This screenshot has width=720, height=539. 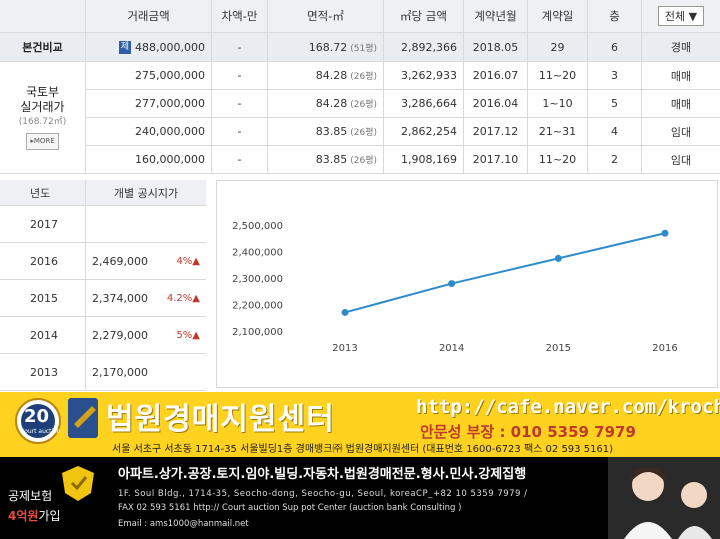 I want to click on subject-label: 본건비교, so click(x=43, y=47).